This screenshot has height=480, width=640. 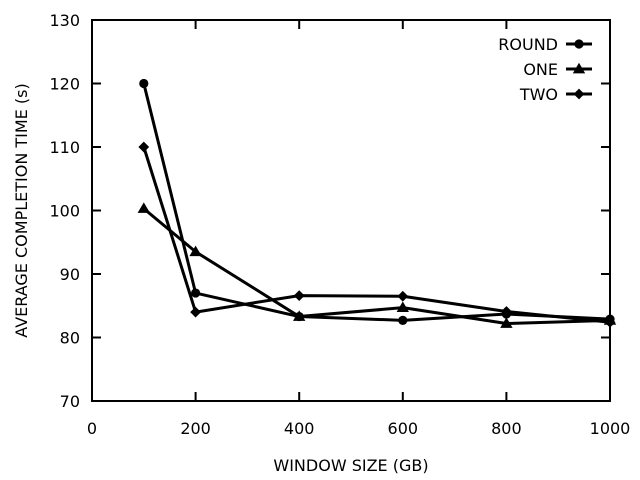 I want to click on legend-marker-round, so click(x=579, y=44).